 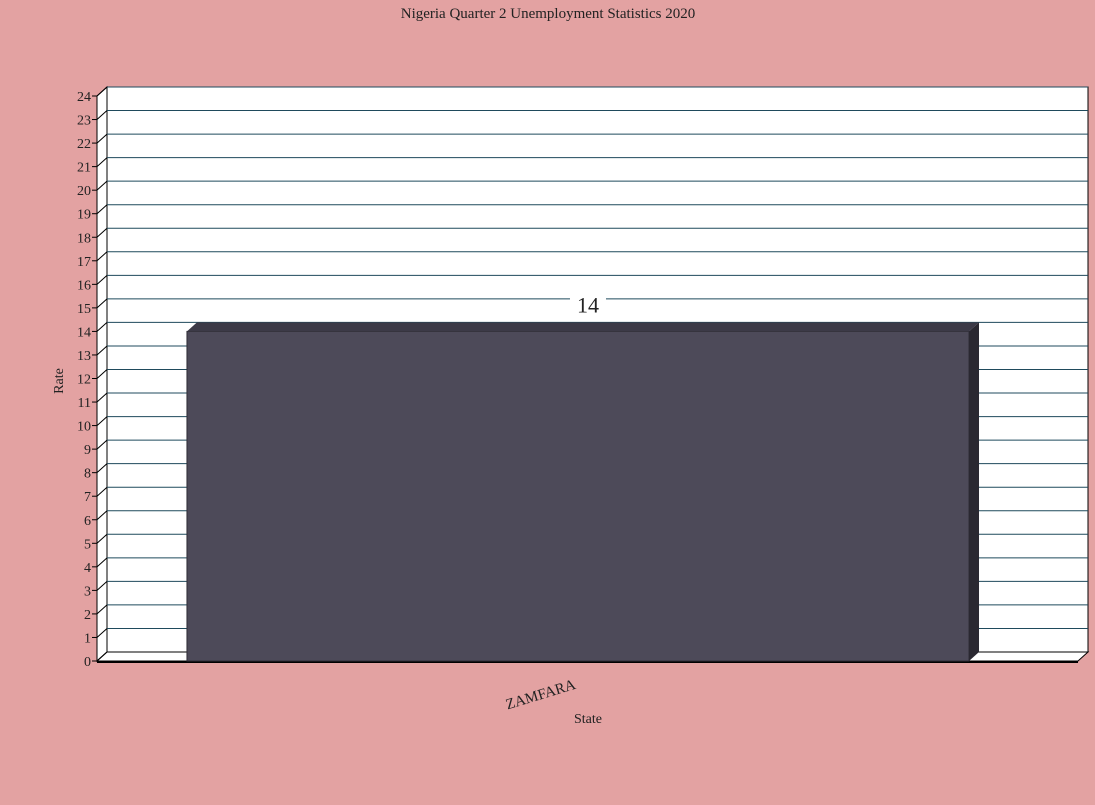 I want to click on y-tick-label: 23, so click(x=84, y=121).